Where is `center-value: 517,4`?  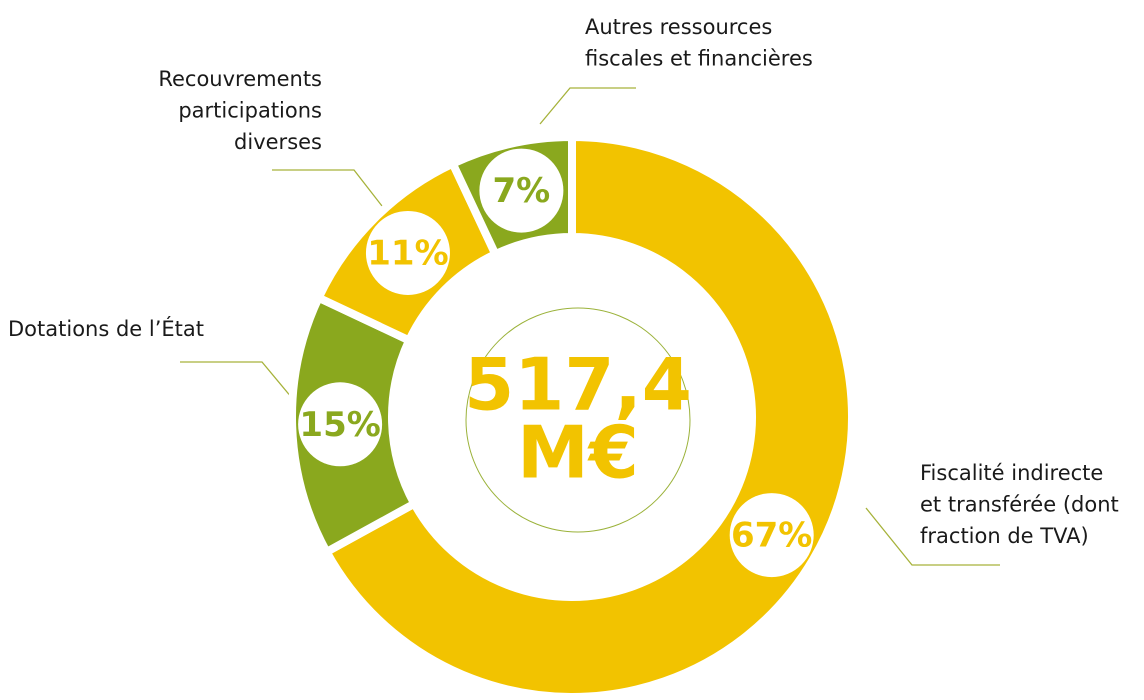 center-value: 517,4 is located at coordinates (578, 385).